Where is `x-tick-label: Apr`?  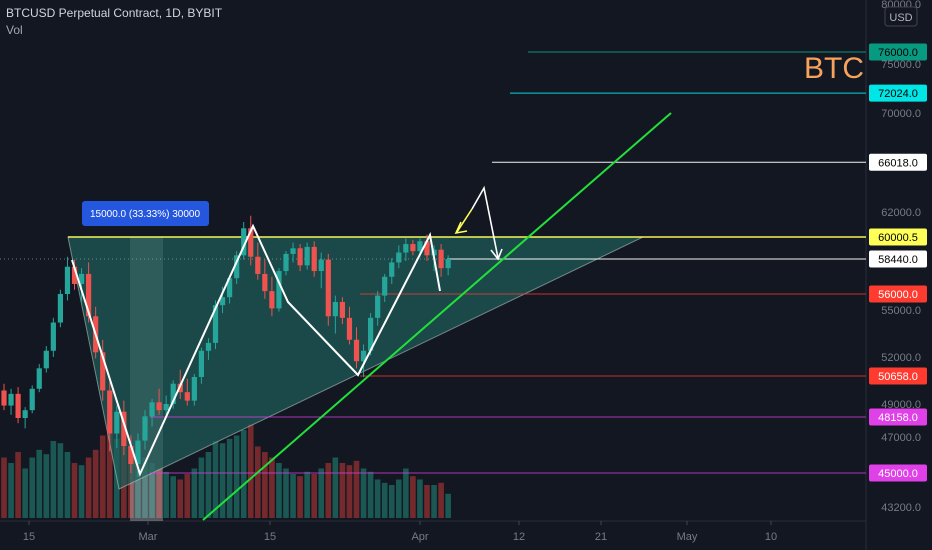
x-tick-label: Apr is located at coordinates (419, 537).